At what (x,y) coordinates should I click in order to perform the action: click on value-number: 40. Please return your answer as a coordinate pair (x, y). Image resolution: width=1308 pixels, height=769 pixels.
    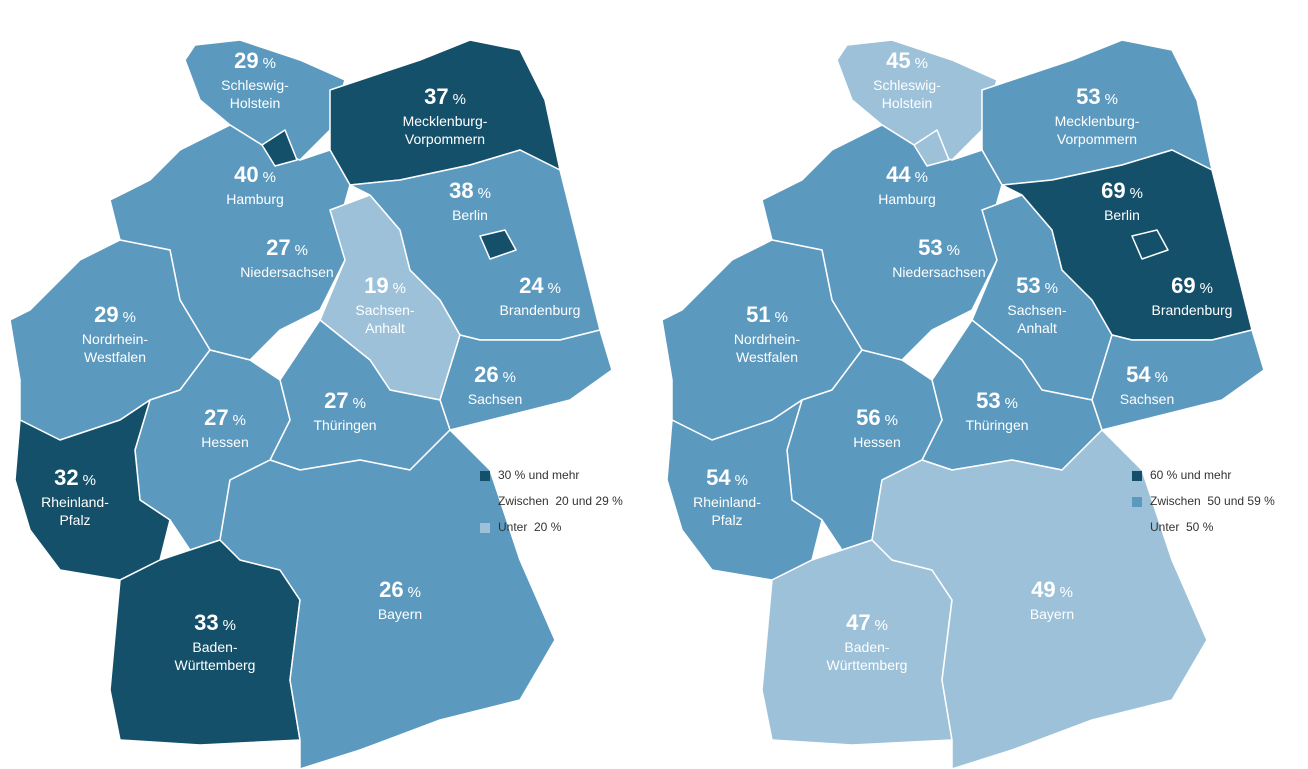
    Looking at the image, I should click on (246, 174).